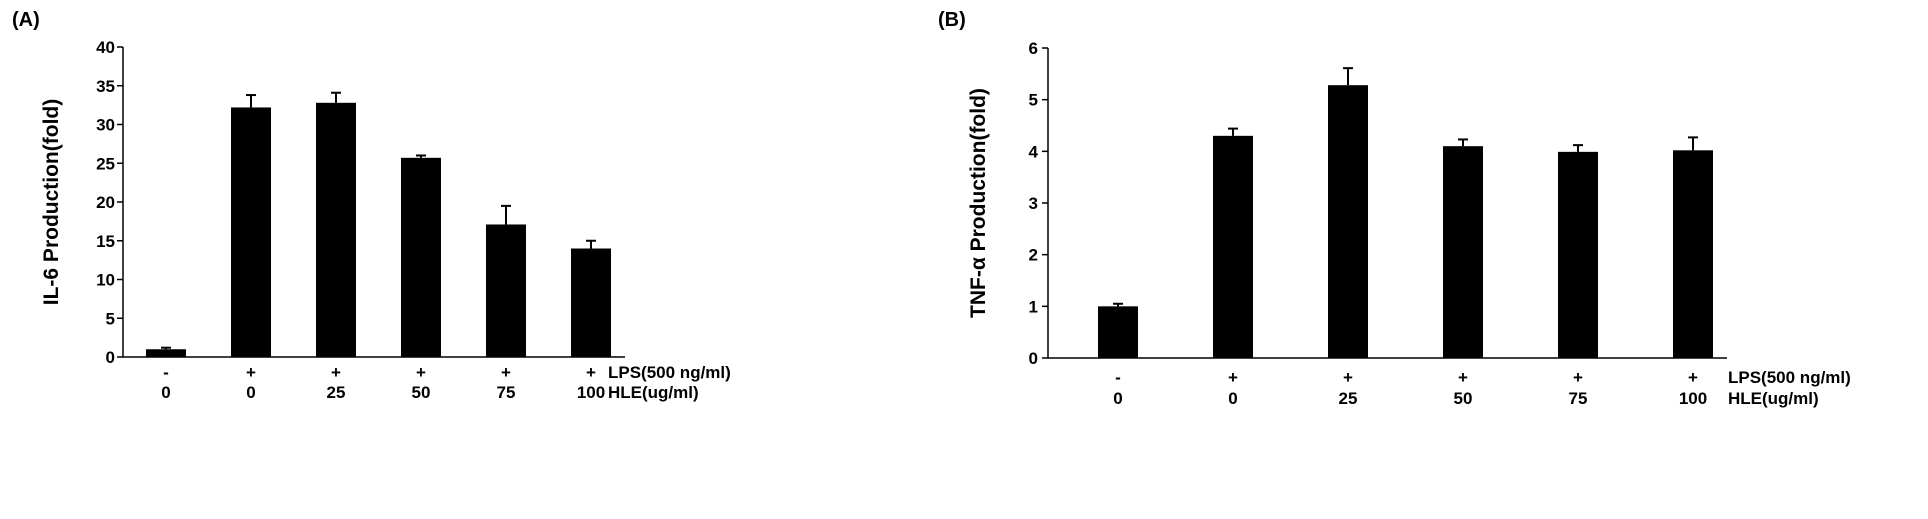  I want to click on panel-label: (B), so click(952, 20).